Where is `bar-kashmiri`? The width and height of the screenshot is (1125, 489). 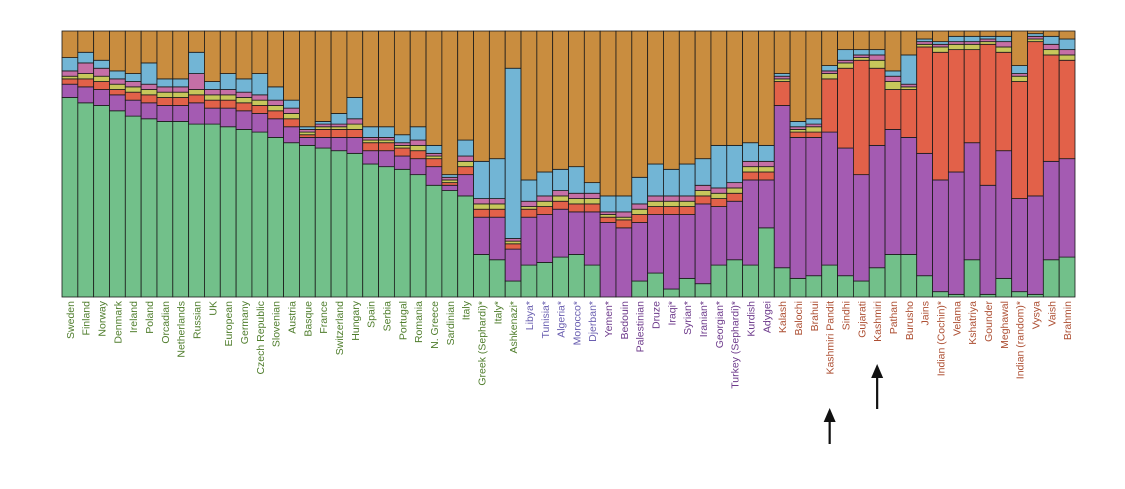 bar-kashmiri is located at coordinates (877, 164).